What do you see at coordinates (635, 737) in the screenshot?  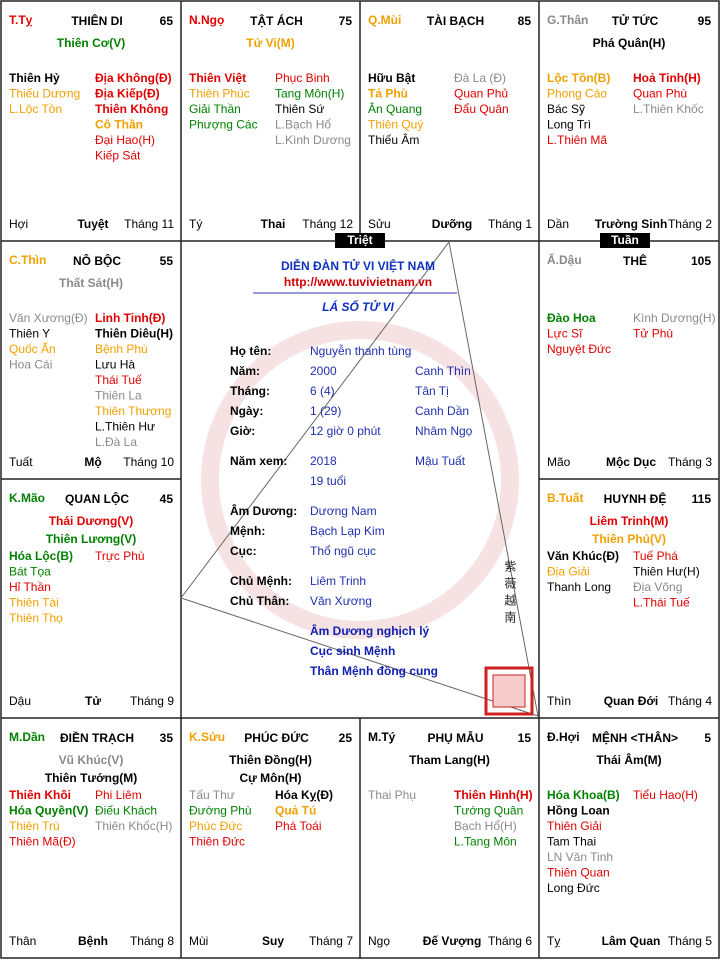 I see `palace-name: MỆNH <THÂN>` at bounding box center [635, 737].